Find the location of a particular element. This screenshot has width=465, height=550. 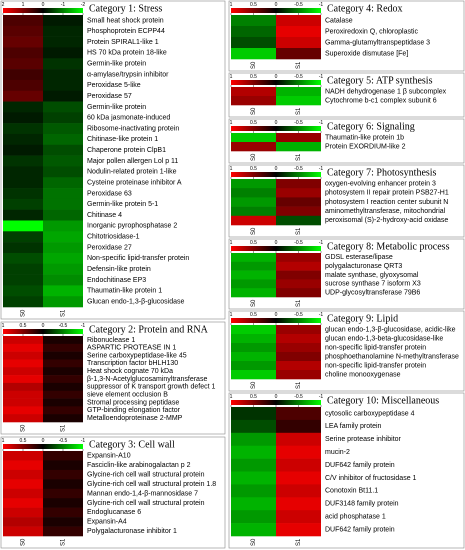

row-label: Expansin-A4 is located at coordinates (107, 522).